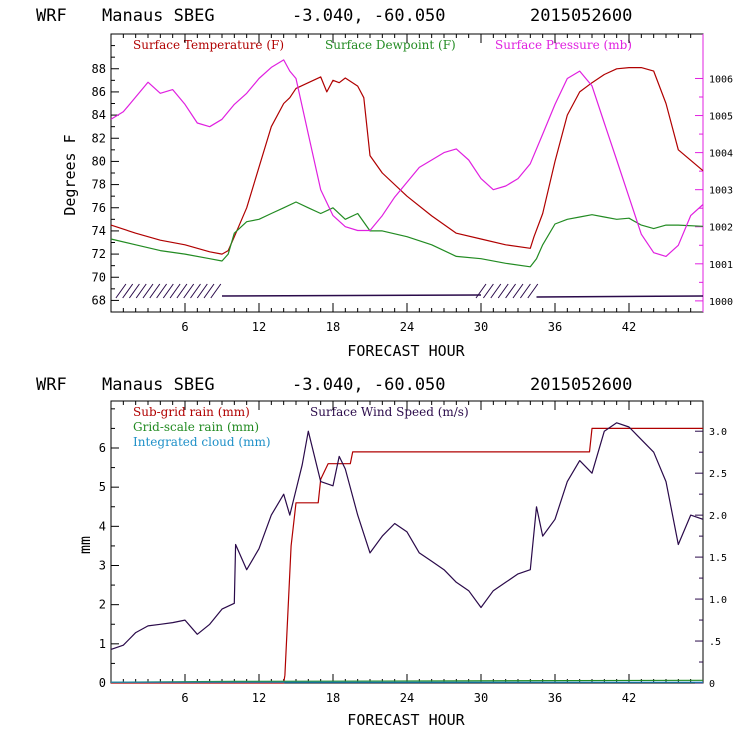  I want to click on top-y2tick-label: 1001, so click(721, 265).